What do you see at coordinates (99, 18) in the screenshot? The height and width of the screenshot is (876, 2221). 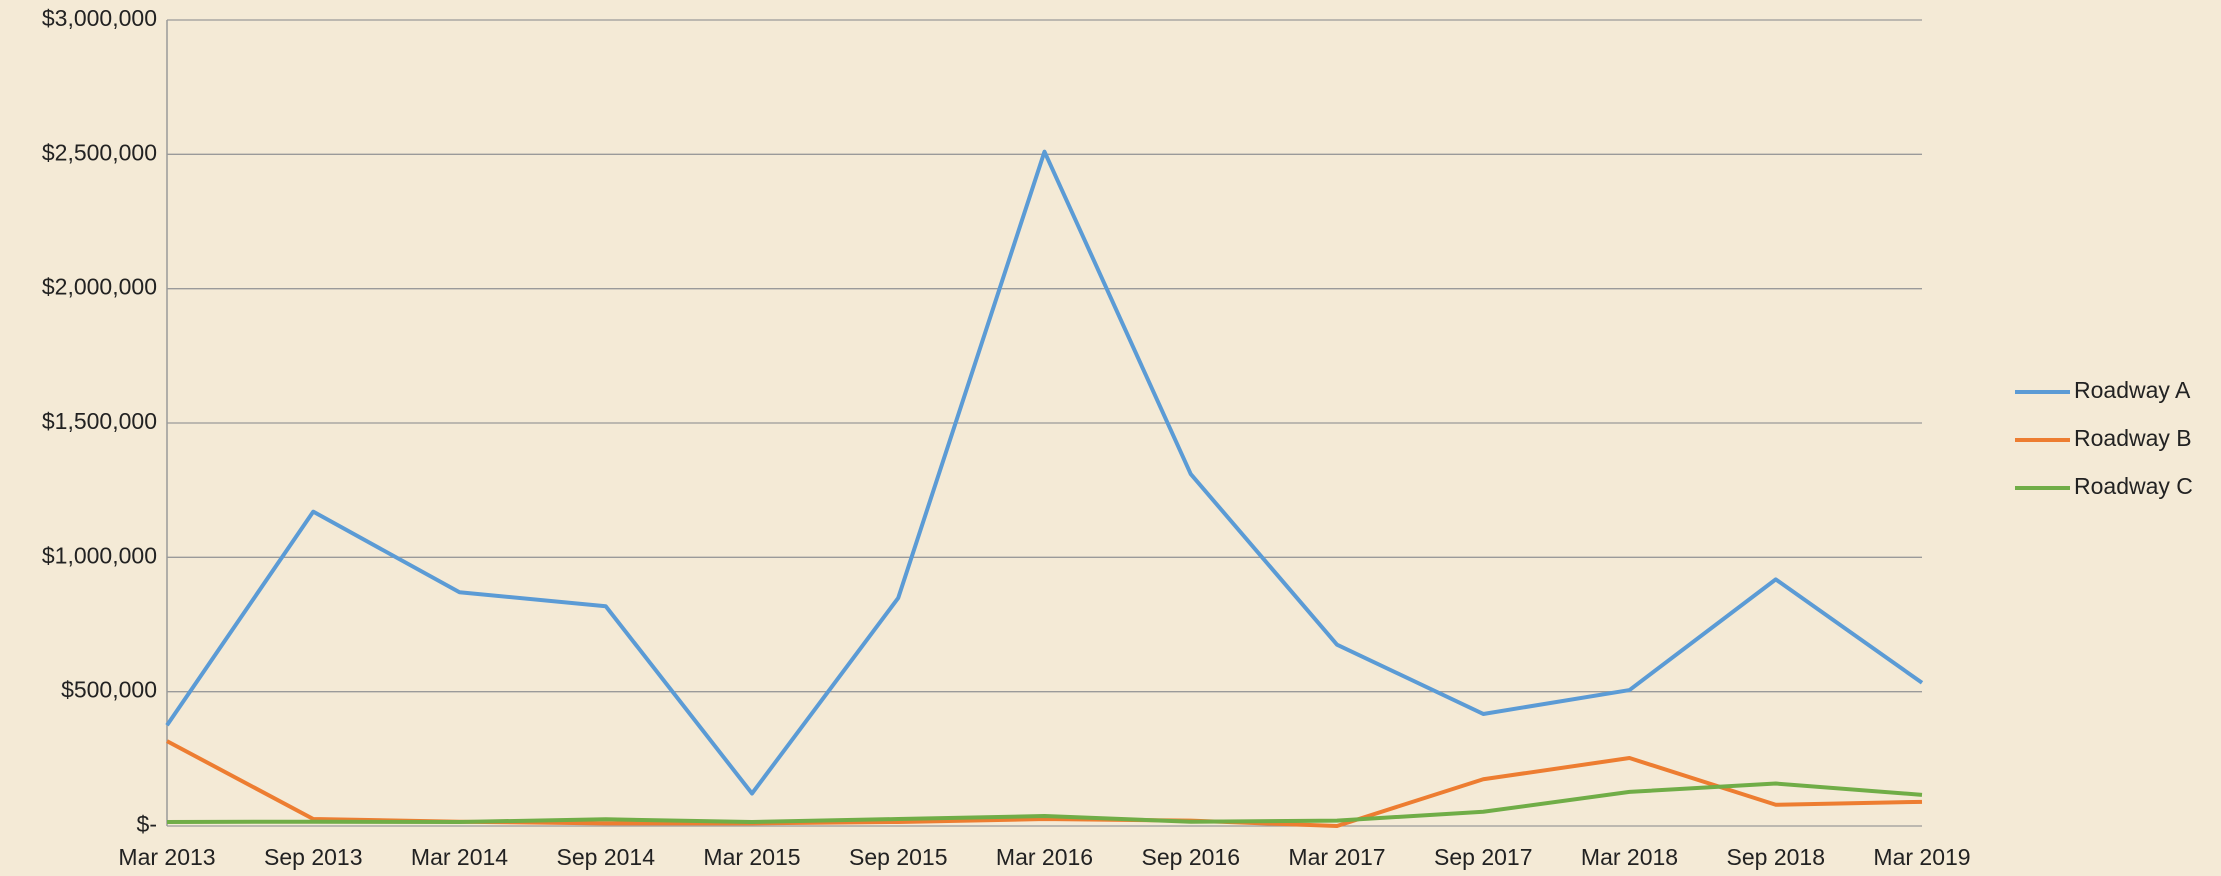 I see `y-tick-label: $3,000,000` at bounding box center [99, 18].